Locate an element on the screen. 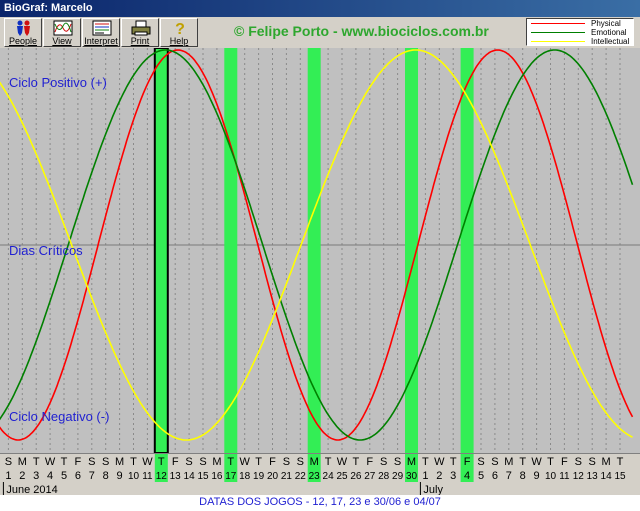 This screenshot has height=511, width=640. day-number-label: 13 is located at coordinates (593, 476).